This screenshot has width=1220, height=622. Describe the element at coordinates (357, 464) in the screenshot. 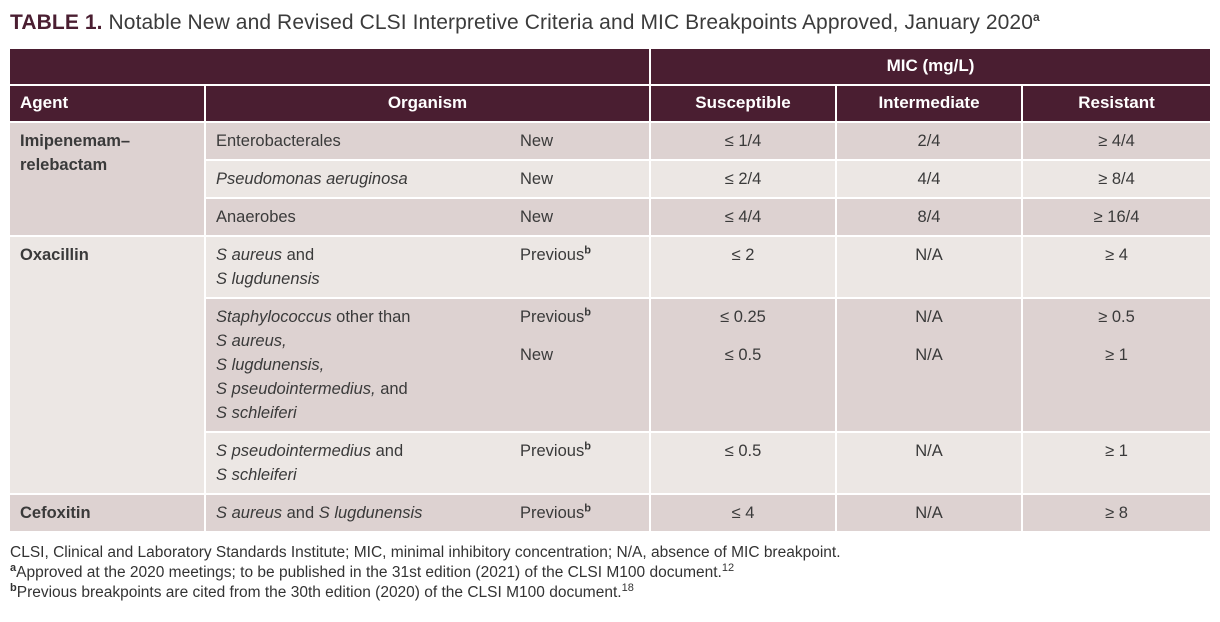

I see `organism-cell: S pseudointermedius and S schleiferi` at that location.